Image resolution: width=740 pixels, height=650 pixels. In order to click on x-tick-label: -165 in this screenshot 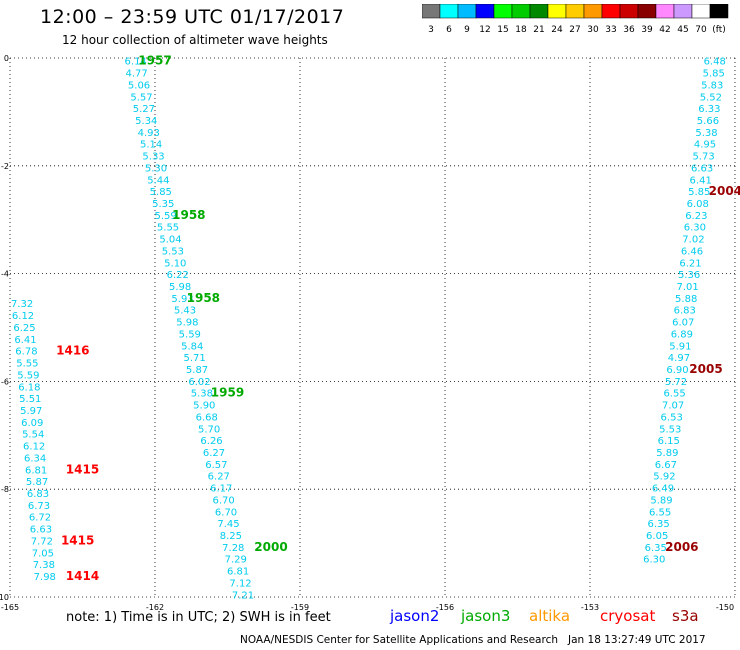, I will do `click(10, 607)`.